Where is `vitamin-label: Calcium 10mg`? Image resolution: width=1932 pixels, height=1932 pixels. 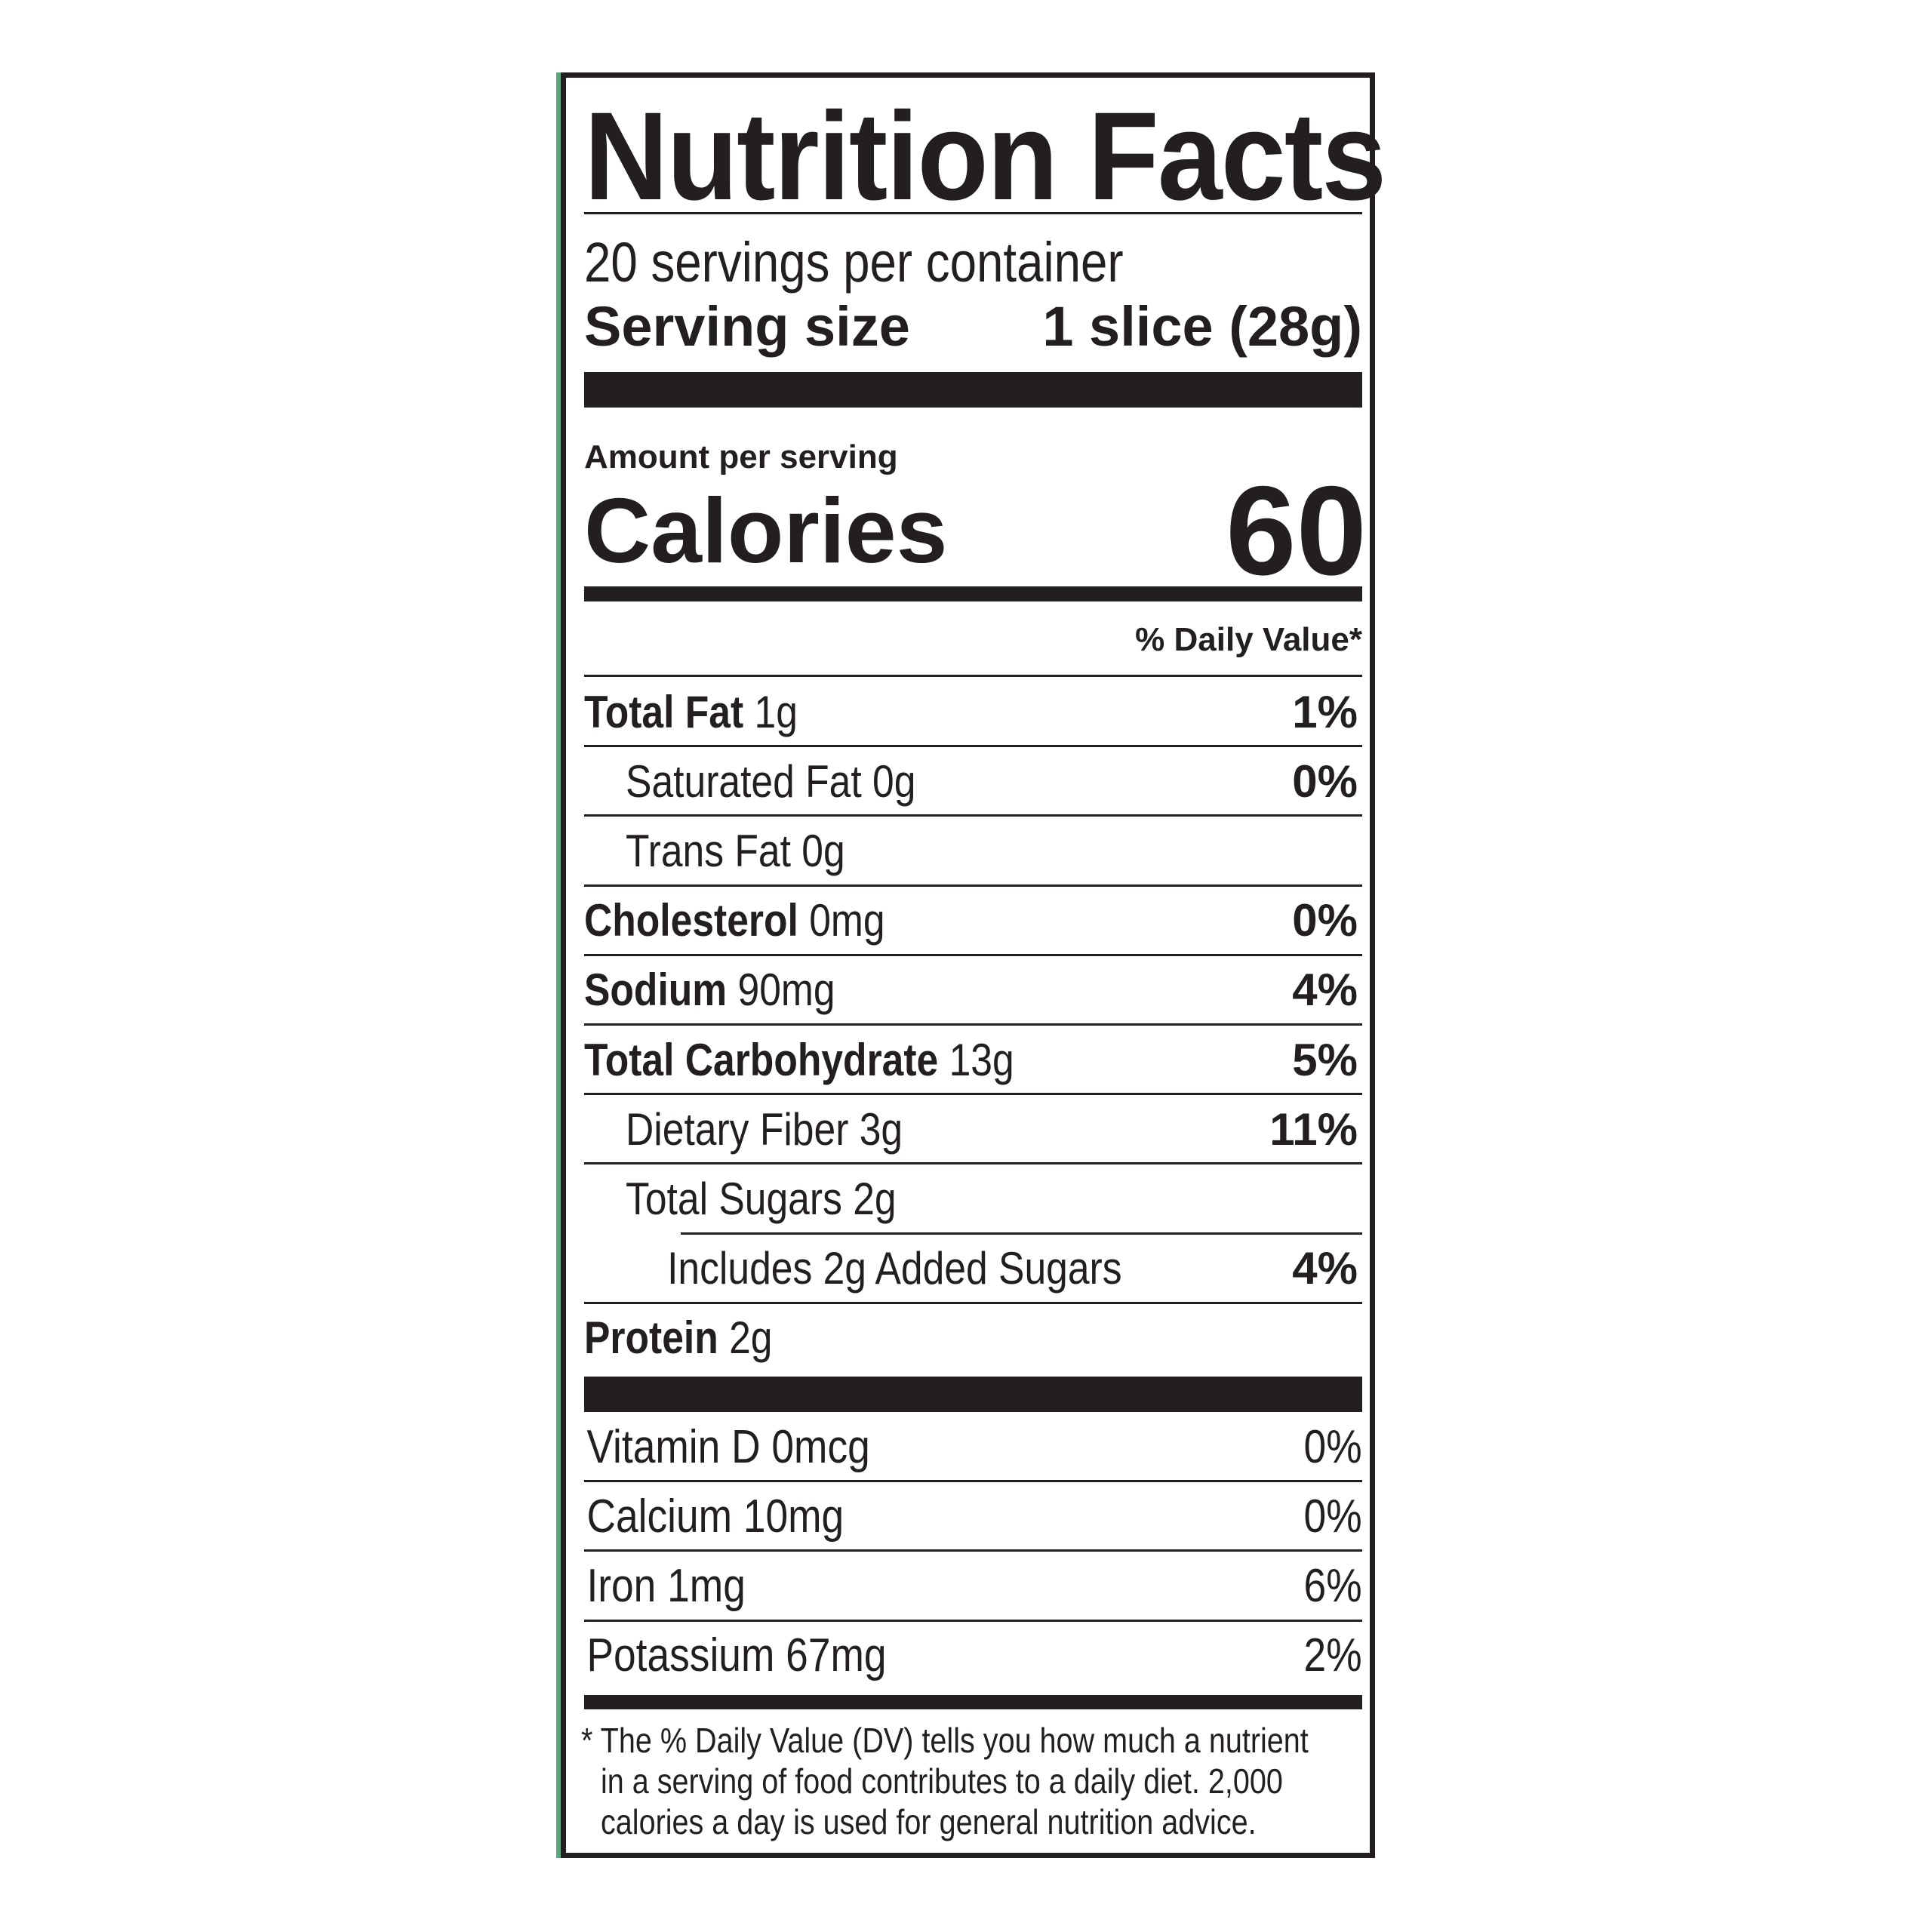 vitamin-label: Calcium 10mg is located at coordinates (715, 1516).